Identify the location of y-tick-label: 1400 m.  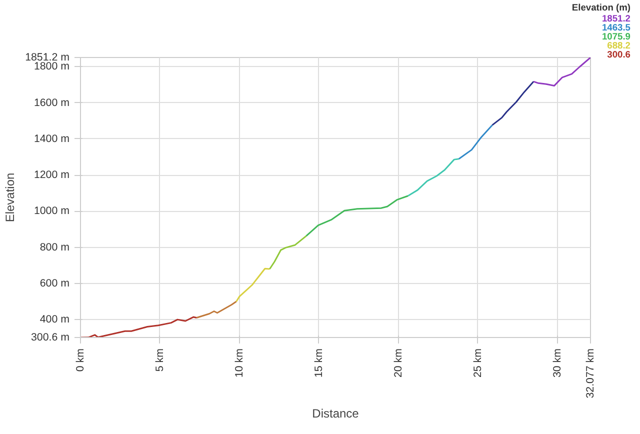
(52, 138).